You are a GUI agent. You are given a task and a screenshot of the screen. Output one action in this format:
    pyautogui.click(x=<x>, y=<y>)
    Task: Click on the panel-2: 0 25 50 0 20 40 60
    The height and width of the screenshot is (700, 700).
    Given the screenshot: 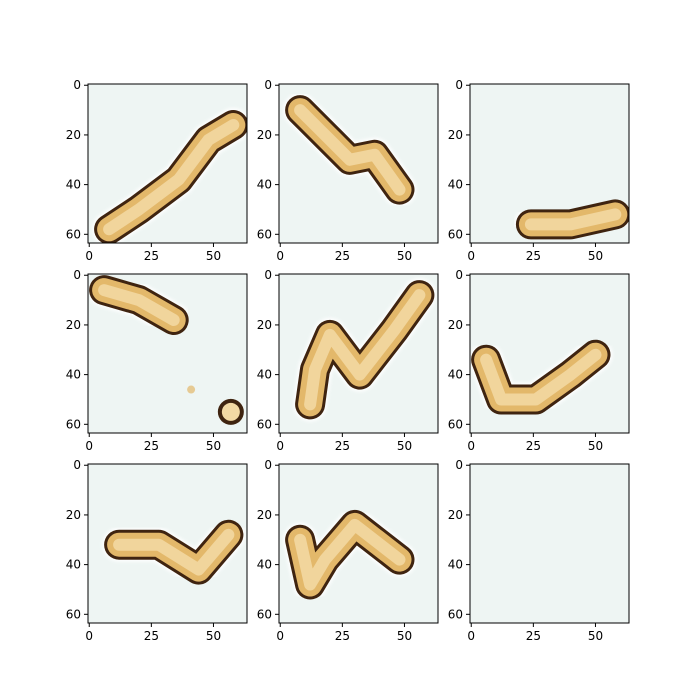 What is the action you would take?
    pyautogui.click(x=348, y=170)
    